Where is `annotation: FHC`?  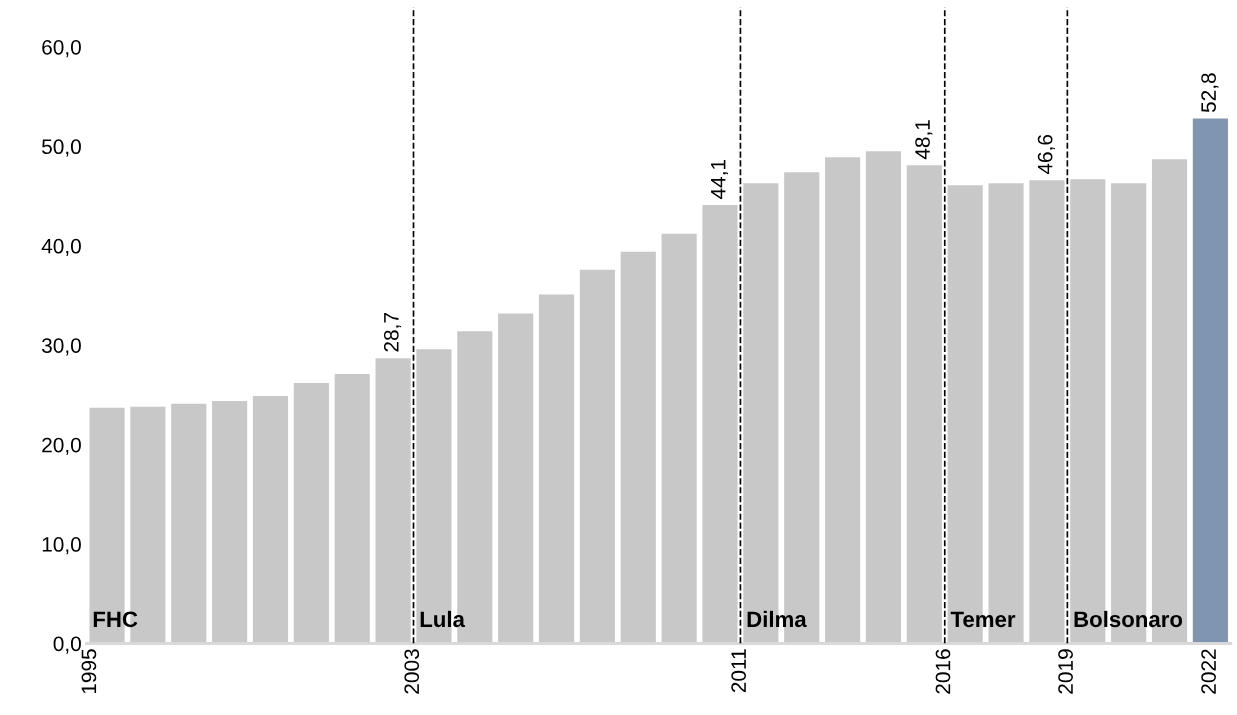
annotation: FHC is located at coordinates (115, 619).